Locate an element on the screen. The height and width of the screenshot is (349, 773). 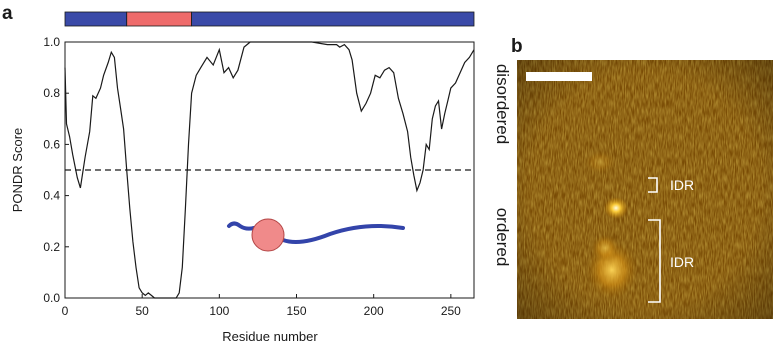
x-axis-ticks: 0 50 100 150 200 250 is located at coordinates (261, 306).